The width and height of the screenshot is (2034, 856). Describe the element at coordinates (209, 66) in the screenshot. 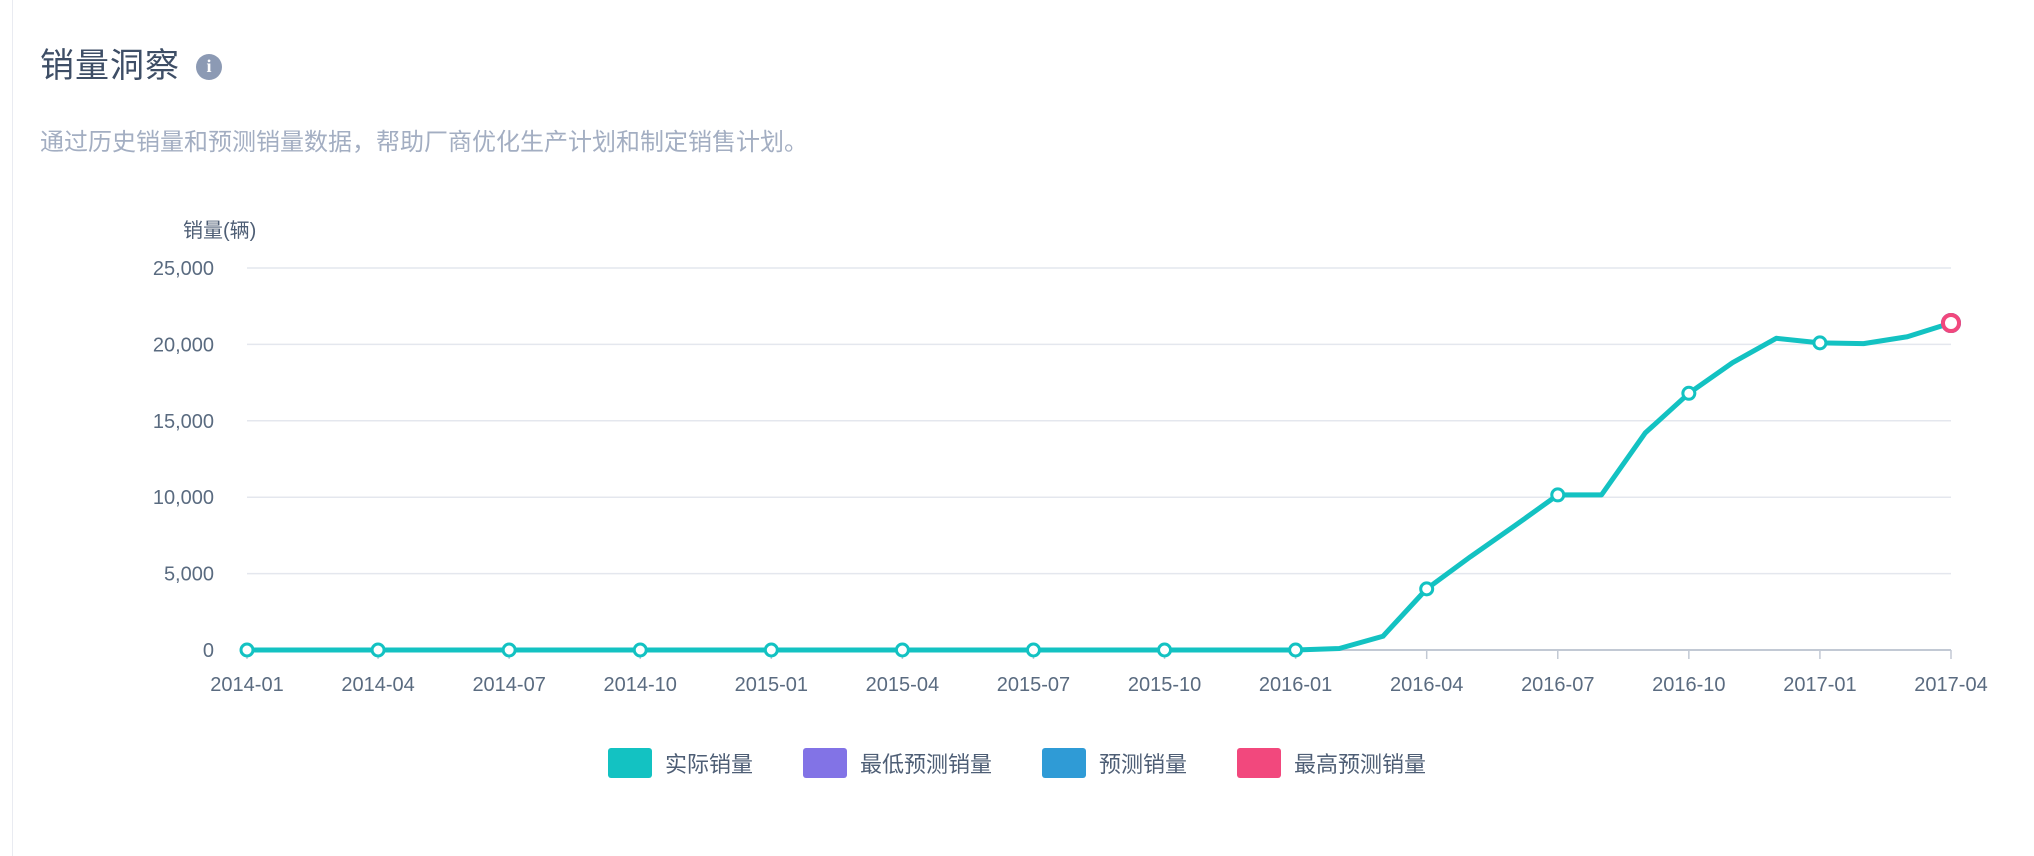

I see `info-icon: i` at that location.